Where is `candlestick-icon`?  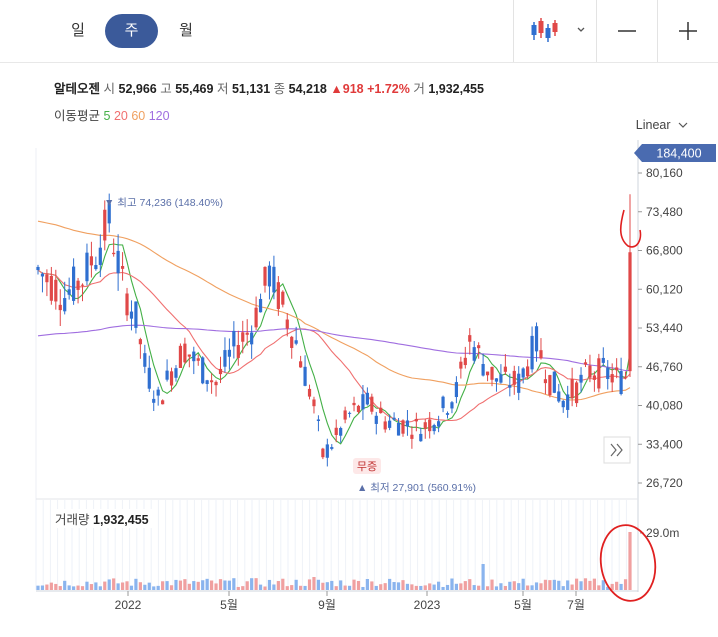 candlestick-icon is located at coordinates (558, 30).